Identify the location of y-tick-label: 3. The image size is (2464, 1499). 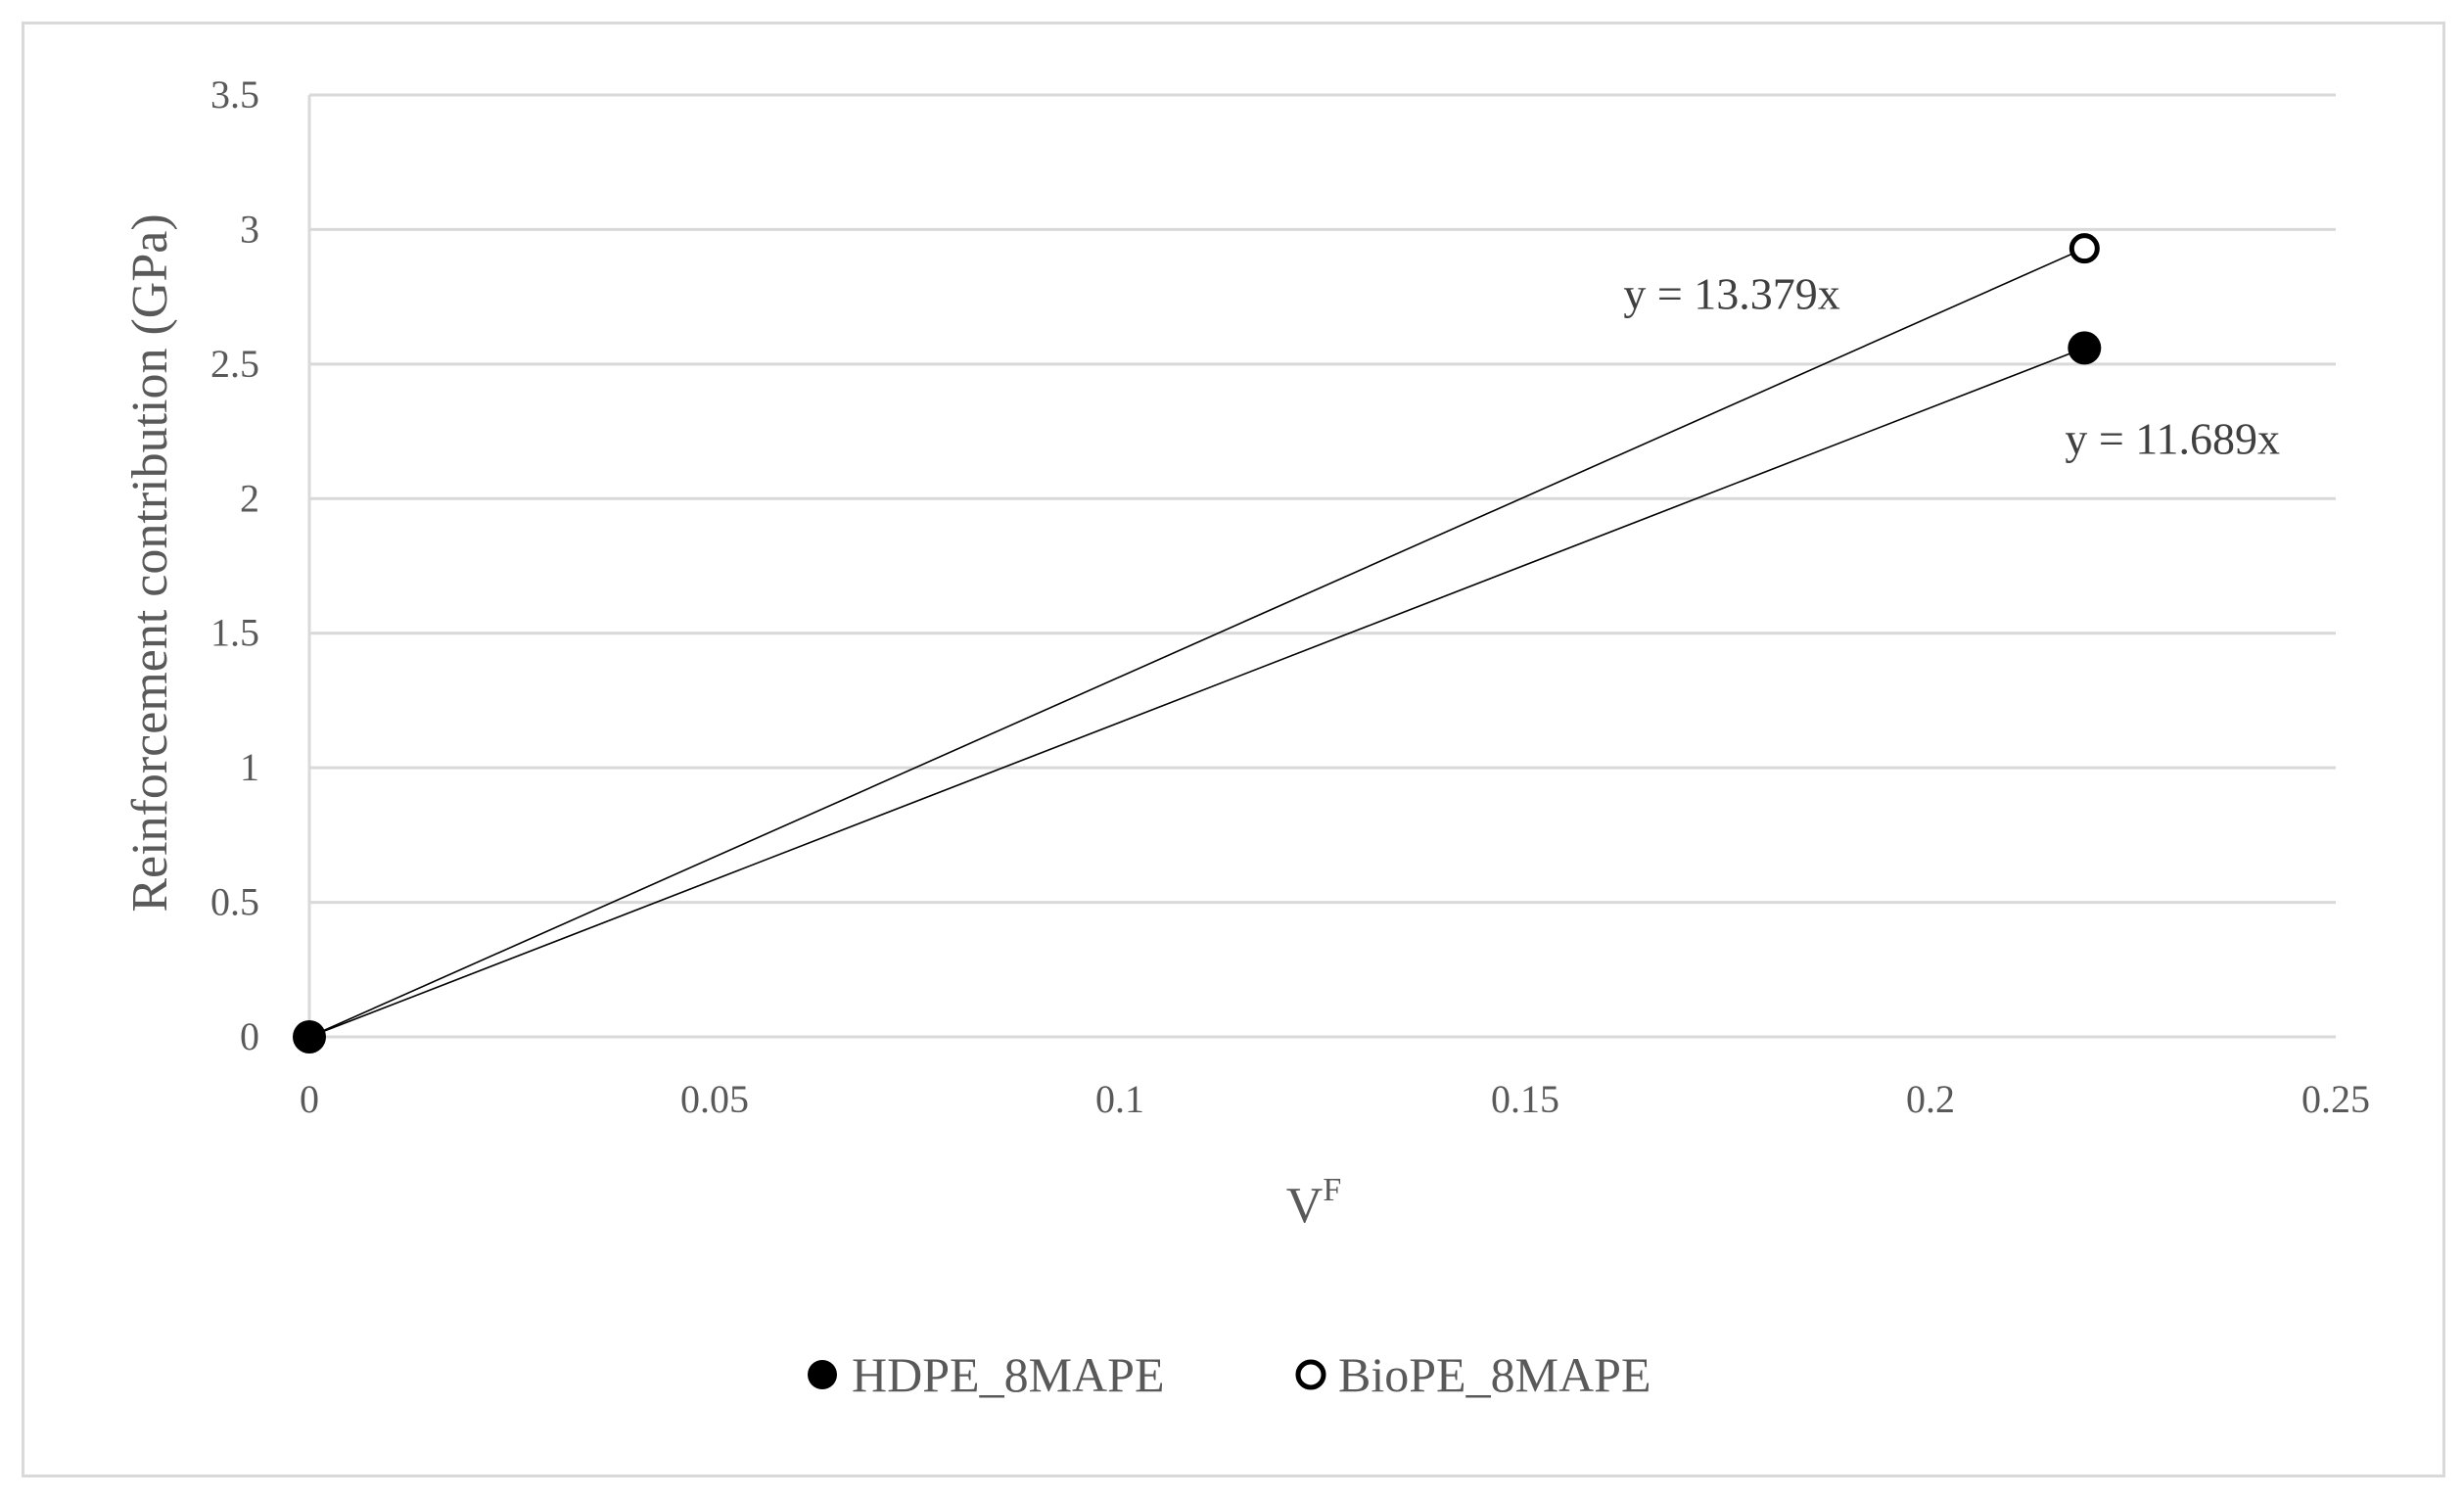
(249, 229).